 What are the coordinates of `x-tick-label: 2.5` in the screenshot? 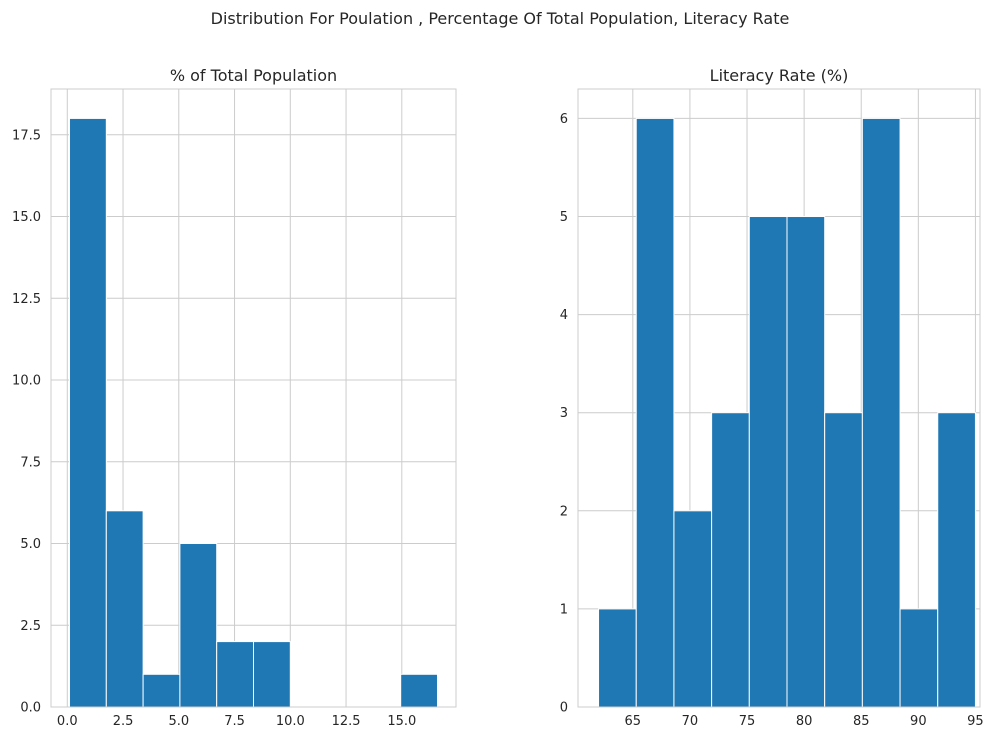 It's located at (123, 721).